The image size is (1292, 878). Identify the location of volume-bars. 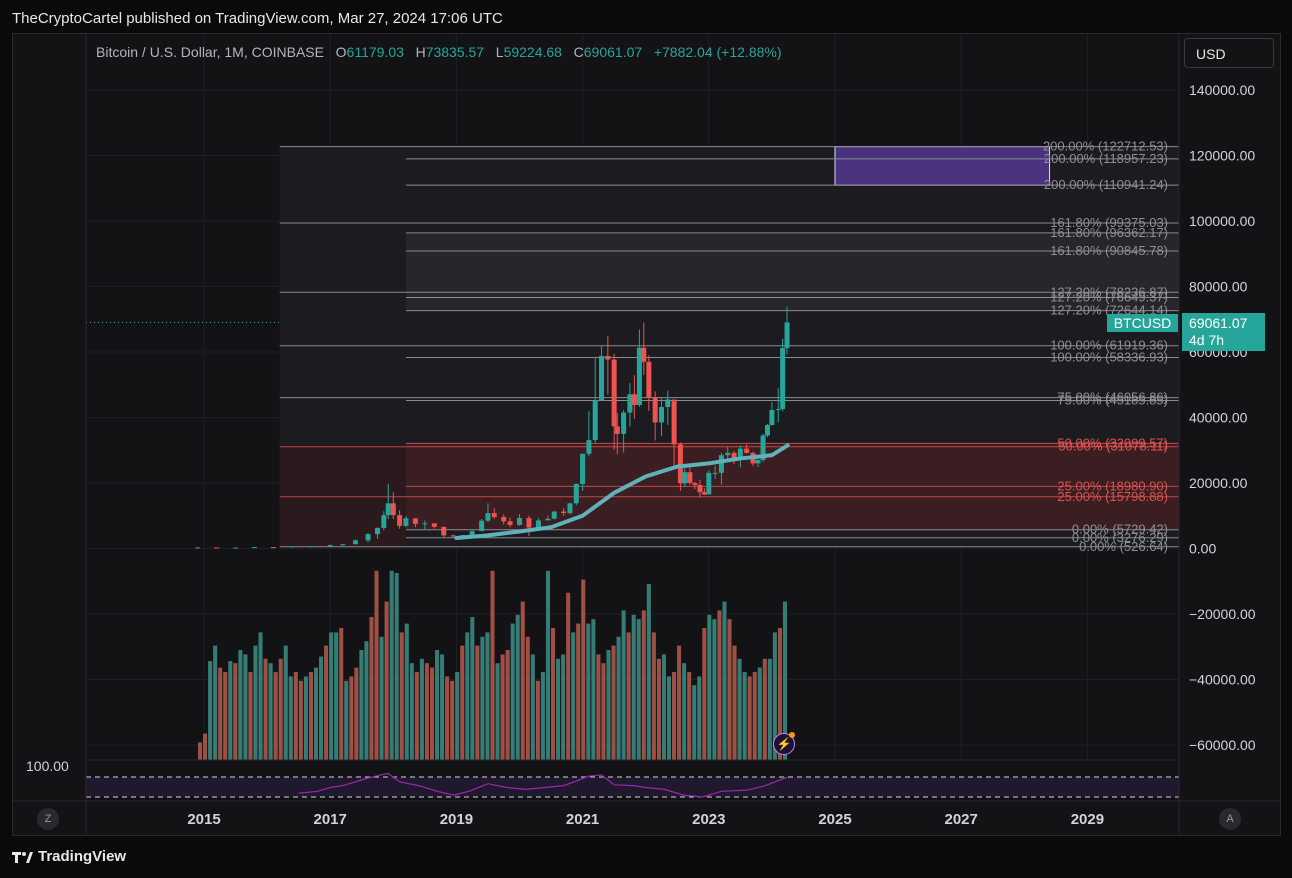
(492, 665).